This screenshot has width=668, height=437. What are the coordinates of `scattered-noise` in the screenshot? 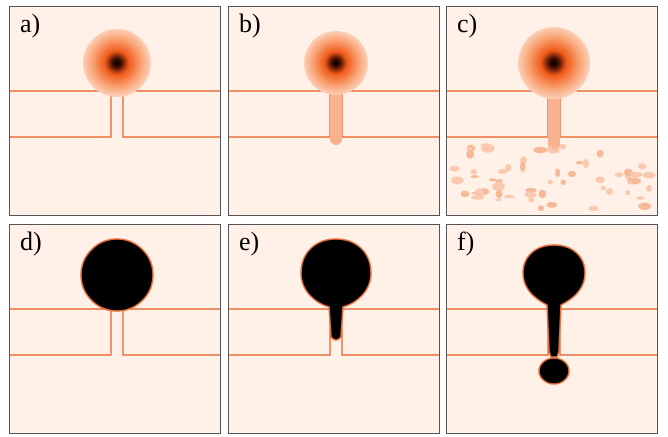 It's located at (552, 177).